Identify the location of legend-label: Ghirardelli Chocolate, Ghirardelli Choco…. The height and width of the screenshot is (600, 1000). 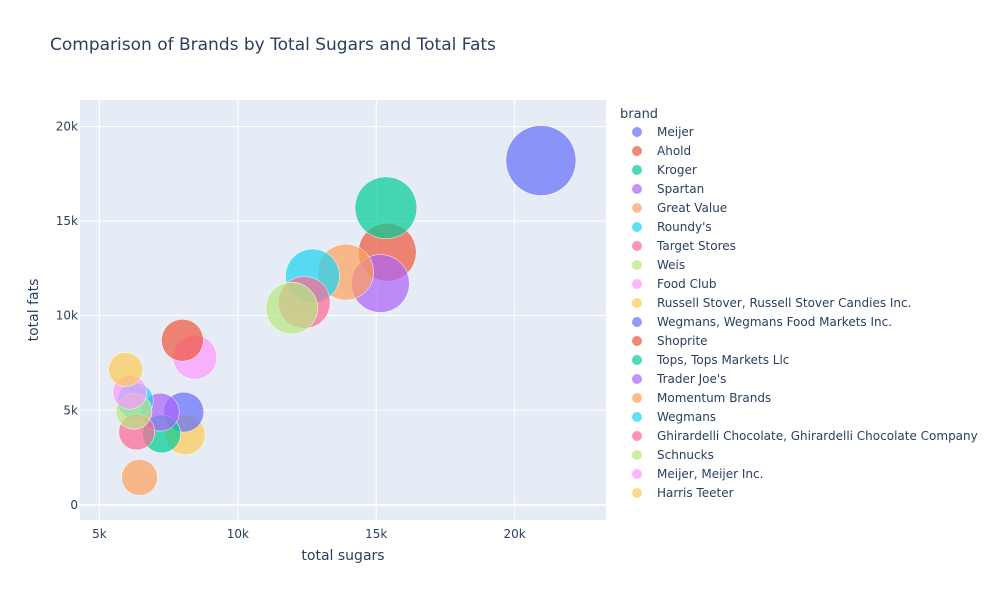
(817, 436).